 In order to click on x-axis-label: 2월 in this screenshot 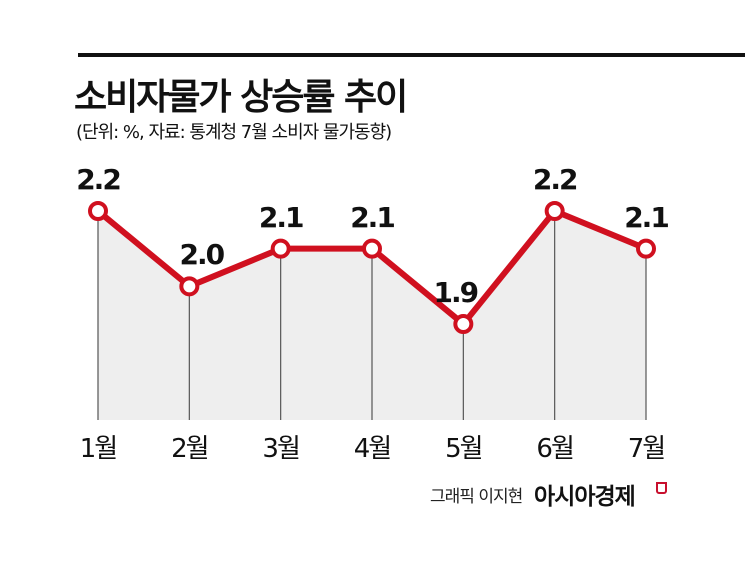, I will do `click(190, 449)`.